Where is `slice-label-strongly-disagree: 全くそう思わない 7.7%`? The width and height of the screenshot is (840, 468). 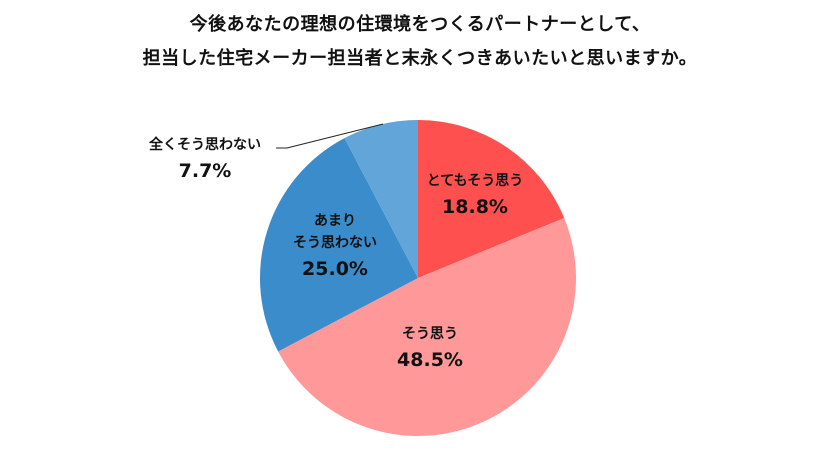 slice-label-strongly-disagree: 全くそう思わない 7.7% is located at coordinates (205, 160).